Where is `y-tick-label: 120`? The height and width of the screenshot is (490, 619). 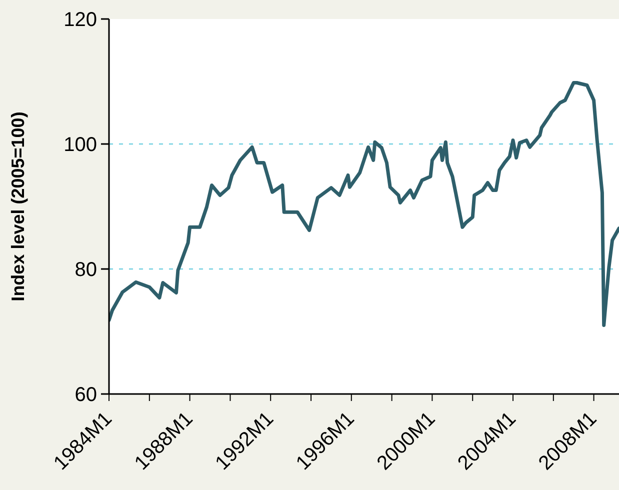
y-tick-label: 120 is located at coordinates (80, 20).